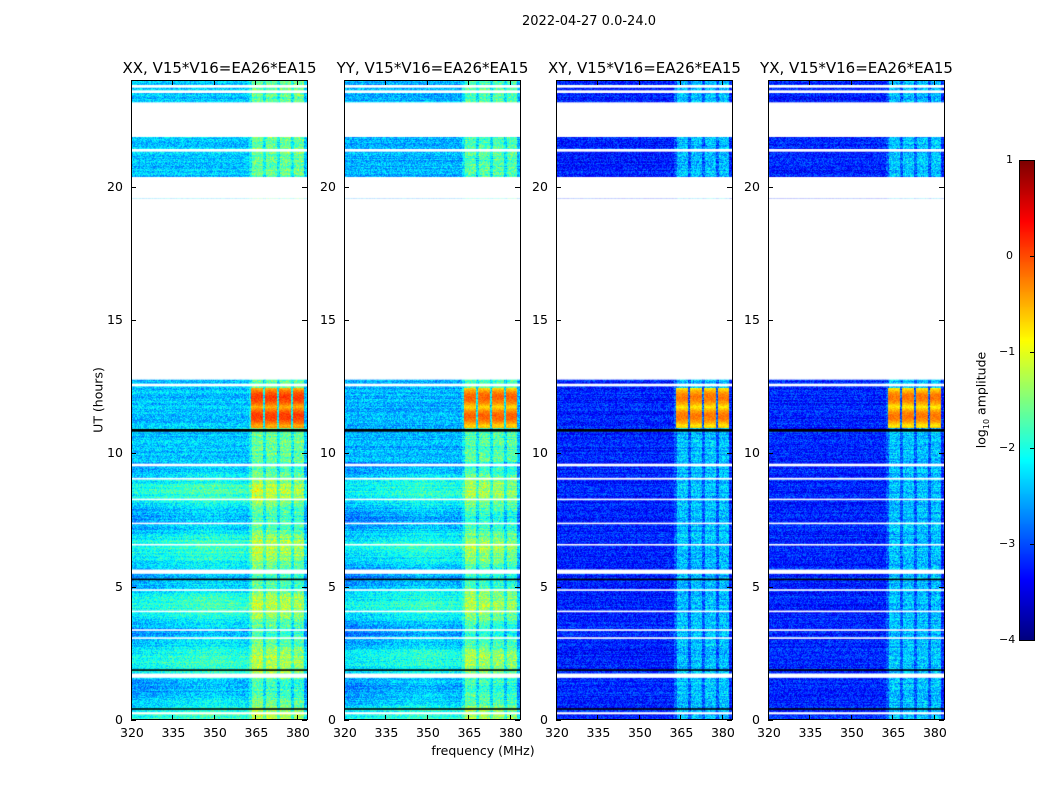 The width and height of the screenshot is (1050, 800). Describe the element at coordinates (1009, 159) in the screenshot. I see `colorbar-tick-label: 1` at that location.